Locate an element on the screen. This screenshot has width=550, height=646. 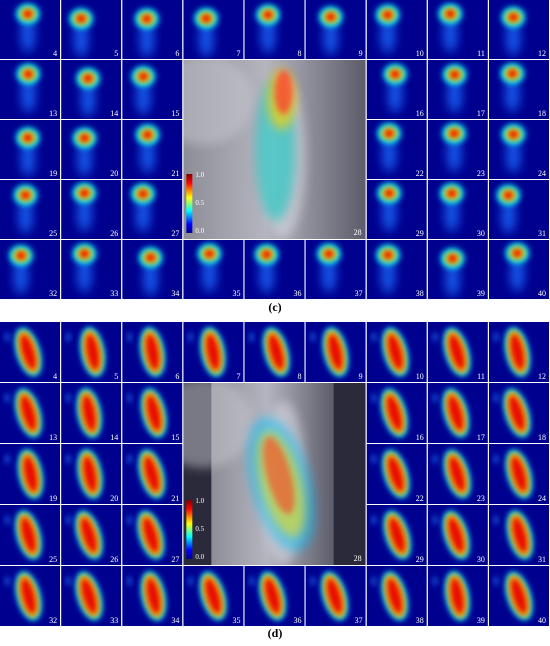
heatmap-tile: 38 is located at coordinates (396, 269).